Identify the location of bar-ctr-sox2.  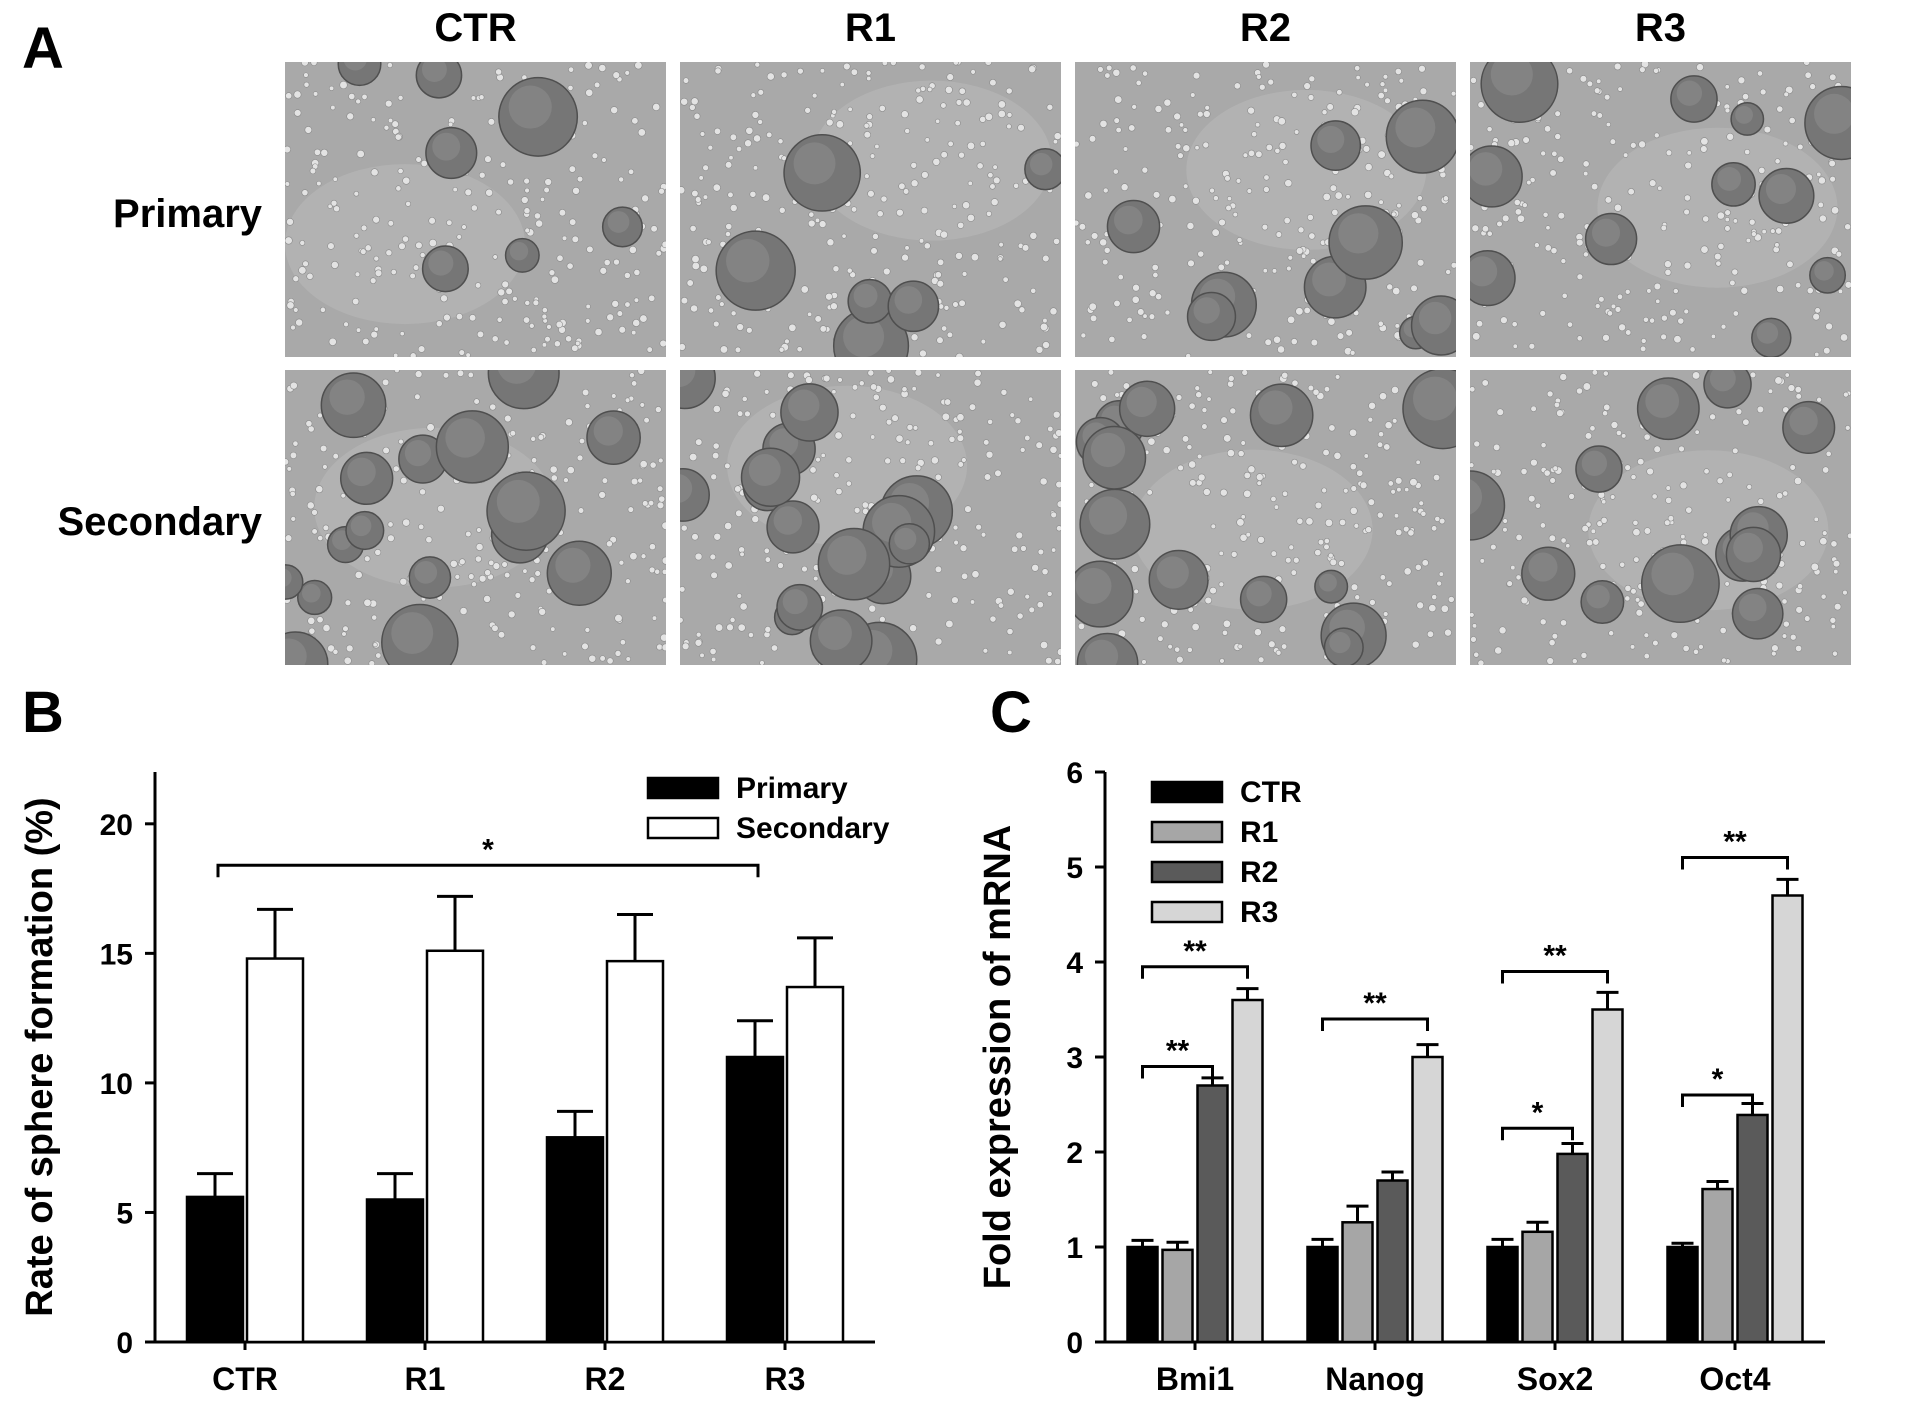
(1502, 1294).